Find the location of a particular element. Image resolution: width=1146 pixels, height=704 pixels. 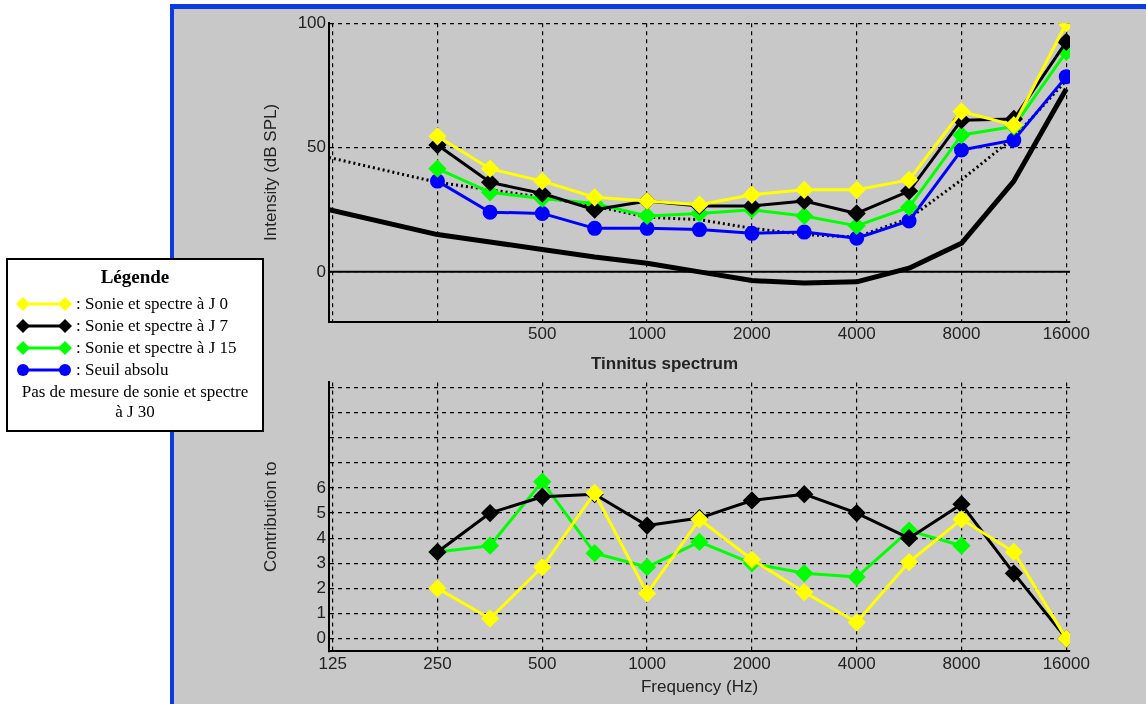

text: Pas de mesure de sonie et spectre à J 30 is located at coordinates (135, 402).